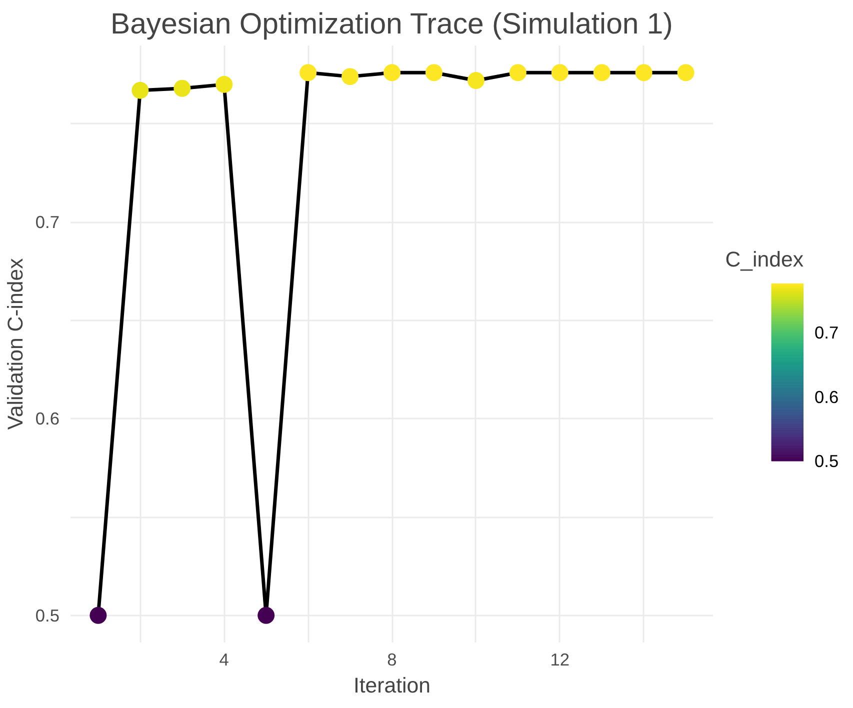 The height and width of the screenshot is (708, 853). I want to click on y-tick-label: 0.5, so click(47, 615).